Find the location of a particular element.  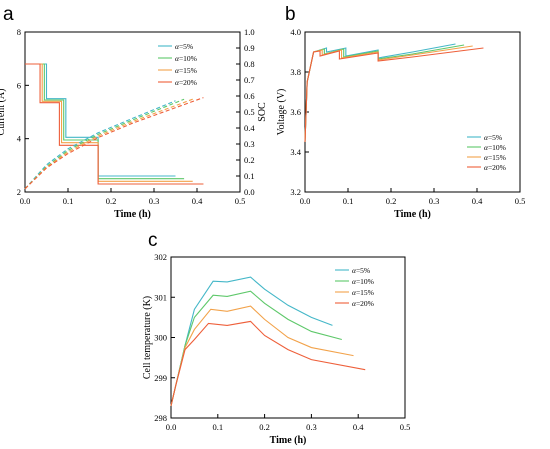

y-tick-label-c: 298 is located at coordinates (160, 418).